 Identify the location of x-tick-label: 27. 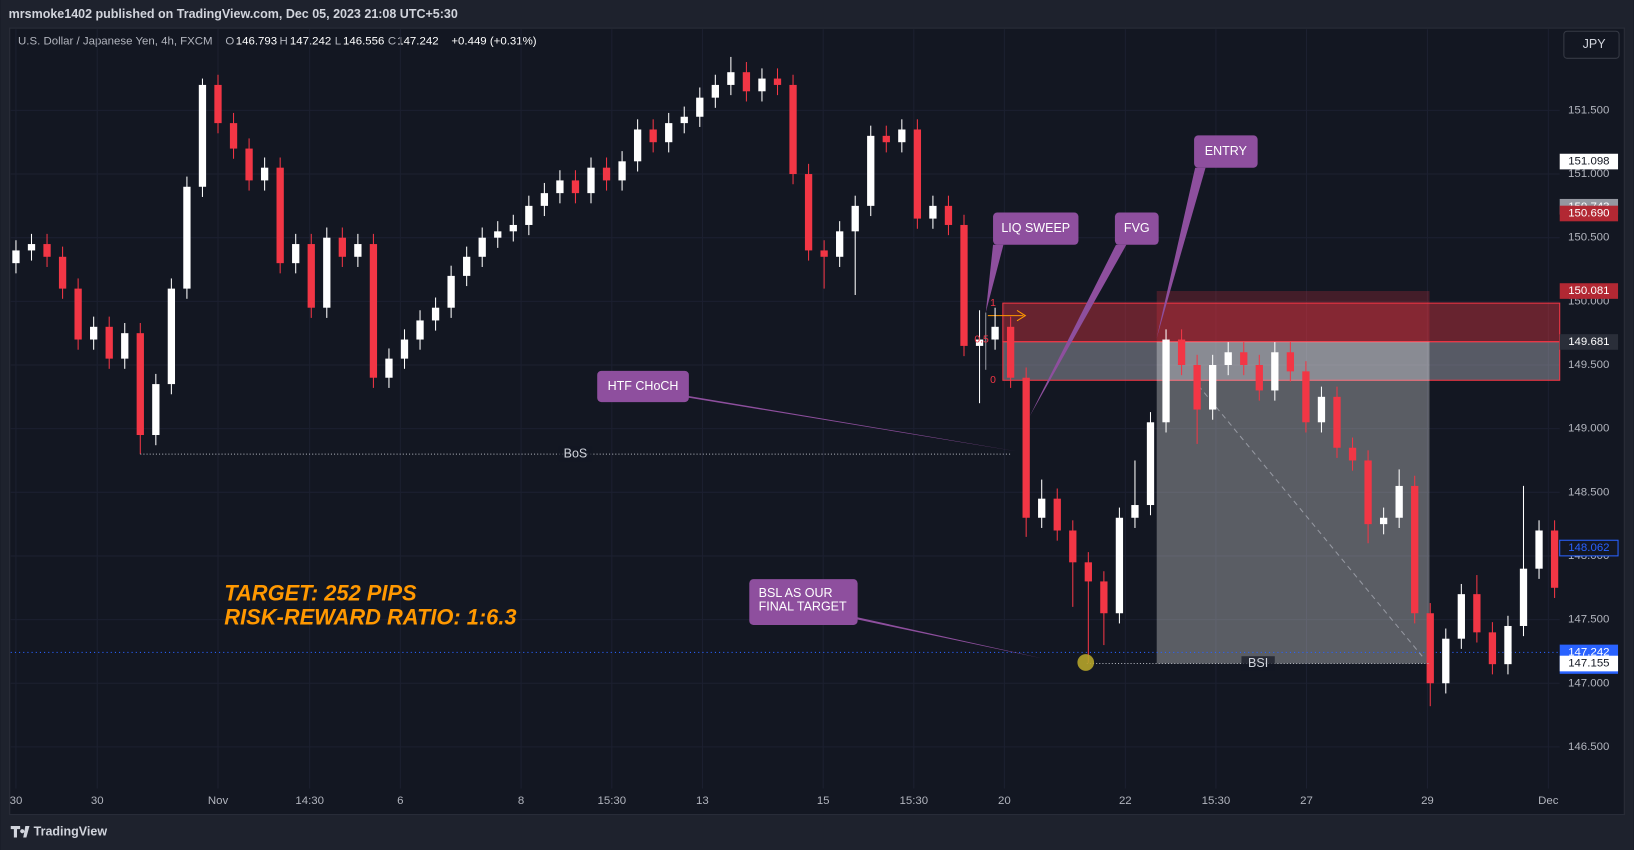
(1306, 801).